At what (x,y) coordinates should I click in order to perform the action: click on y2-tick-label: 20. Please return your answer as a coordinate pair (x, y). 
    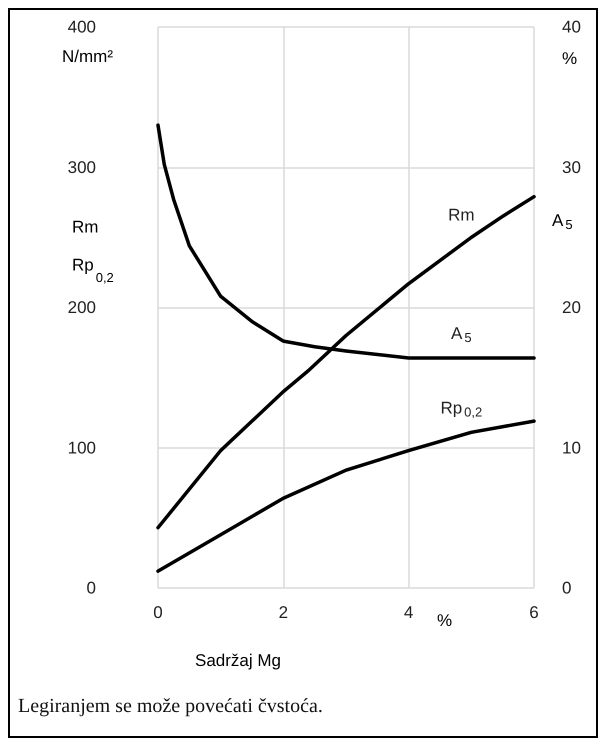
    Looking at the image, I should click on (571, 307).